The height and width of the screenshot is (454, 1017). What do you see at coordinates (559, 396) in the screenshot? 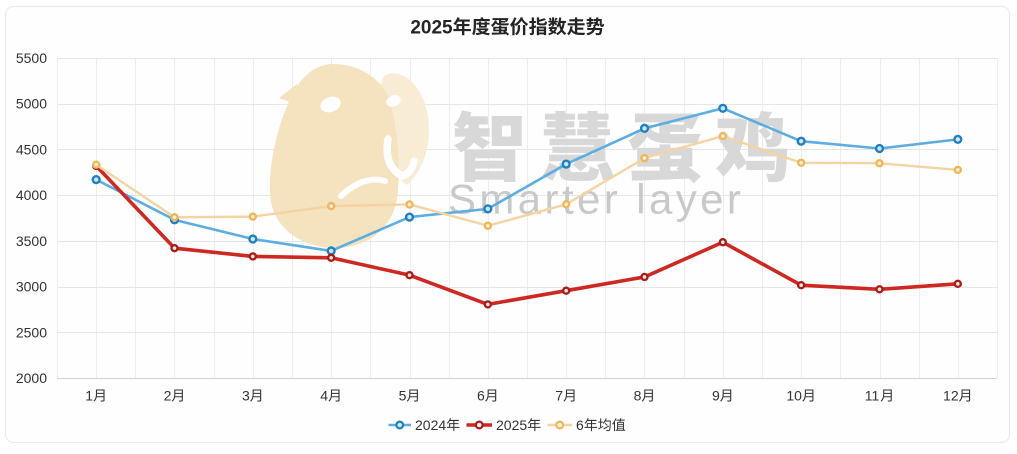
I see `svg-text: 7` at bounding box center [559, 396].